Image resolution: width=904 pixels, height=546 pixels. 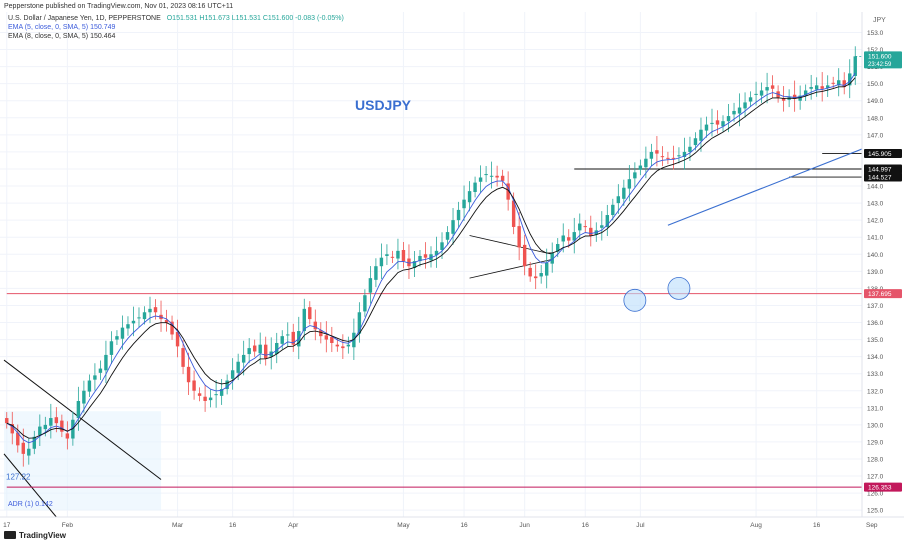 What do you see at coordinates (875, 408) in the screenshot?
I see `y-tick-label: 131.0` at bounding box center [875, 408].